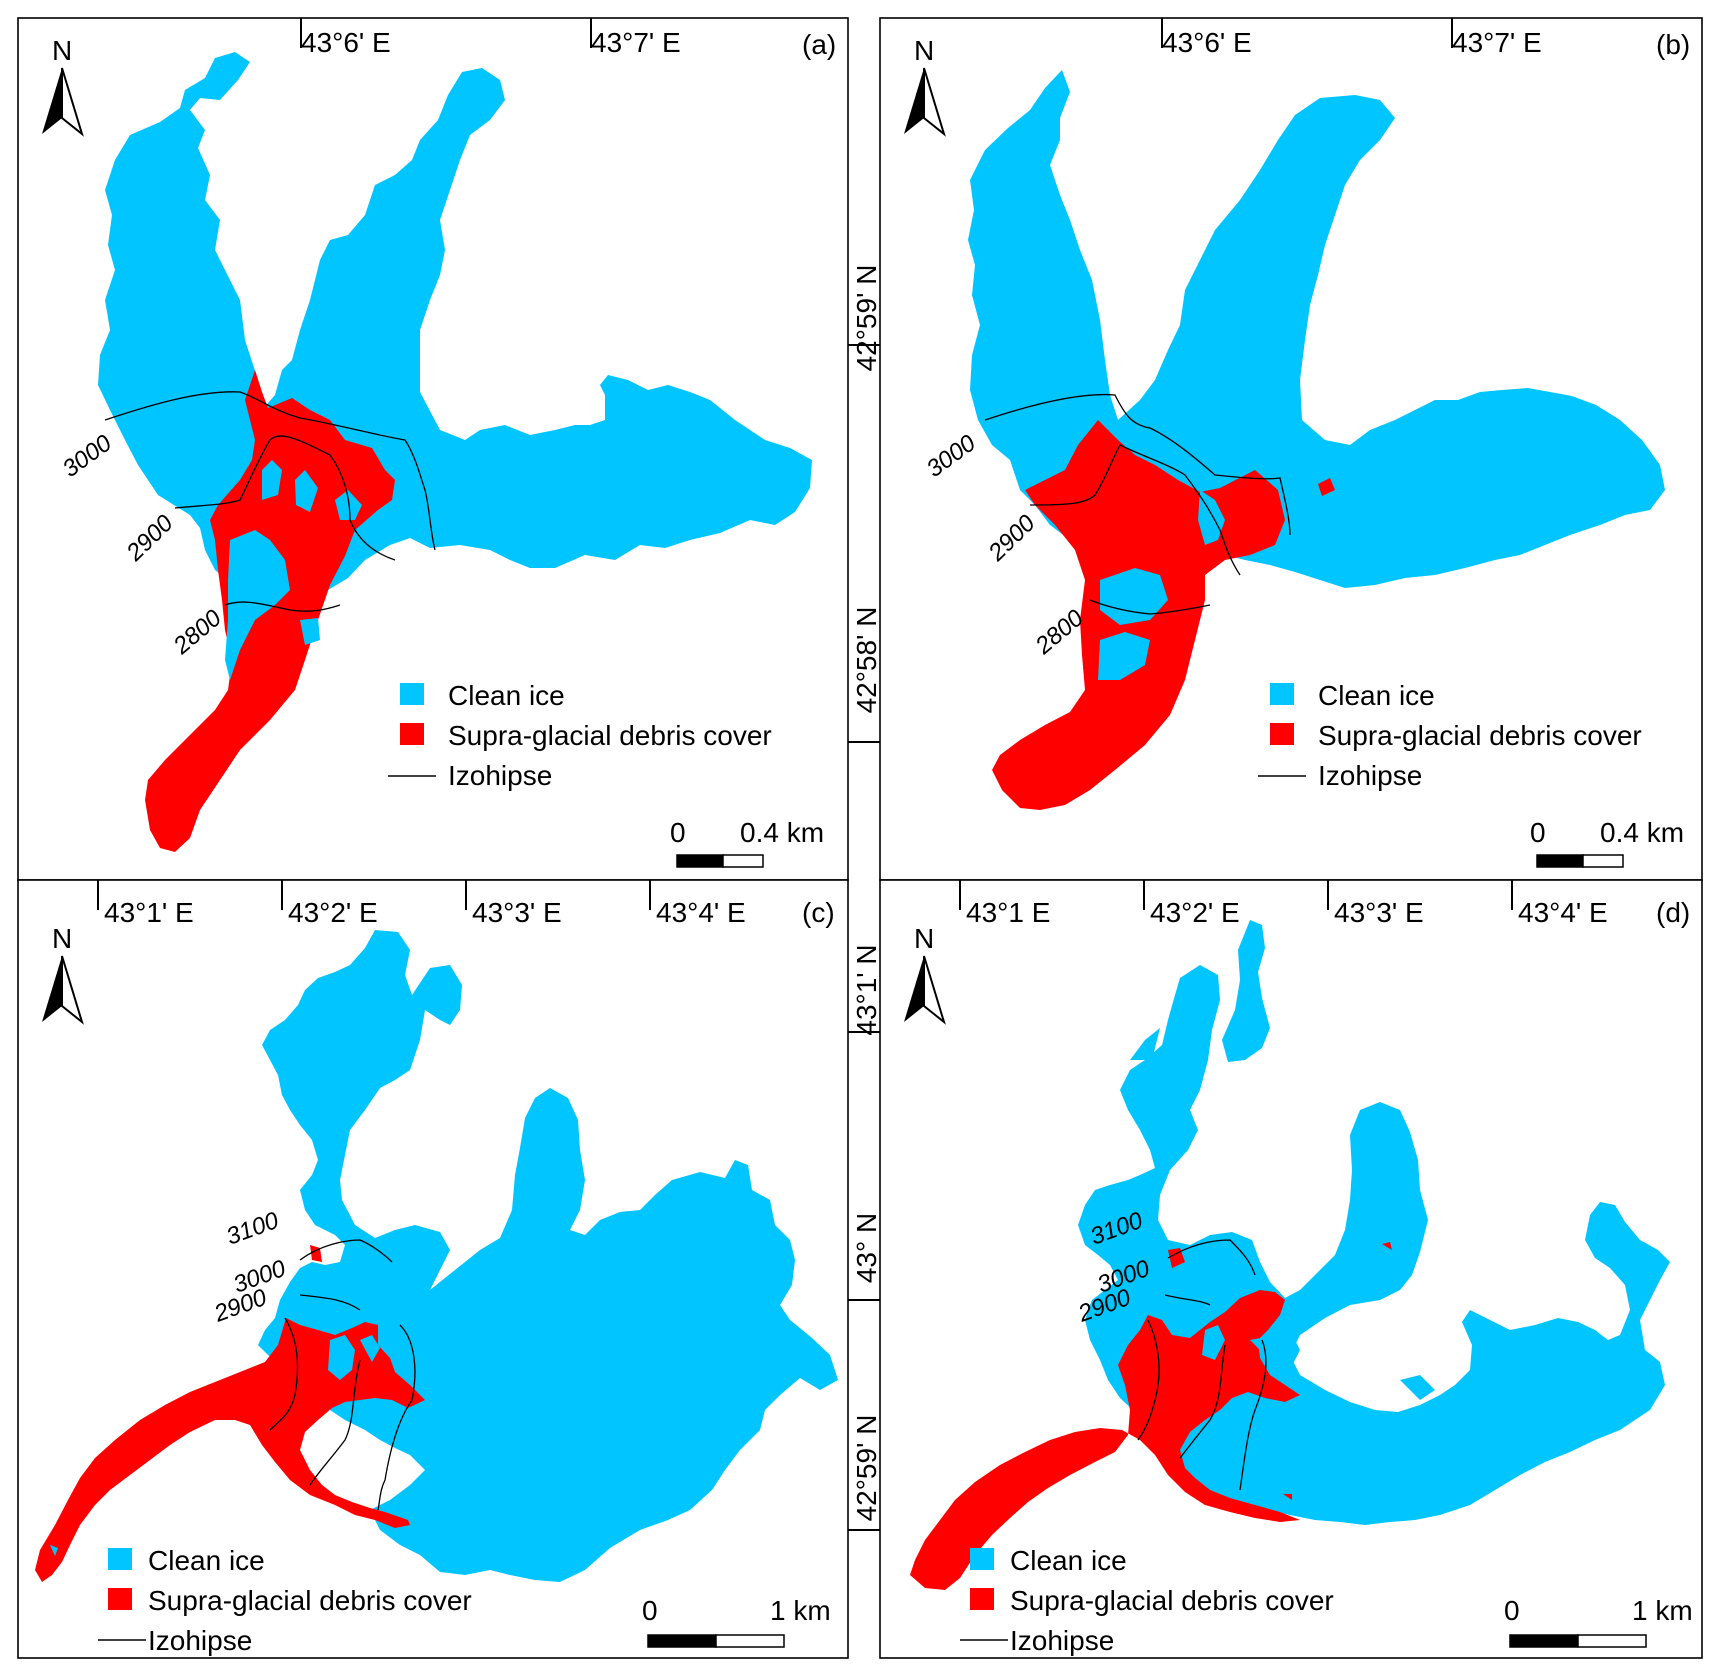 The height and width of the screenshot is (1676, 1723). What do you see at coordinates (1008, 912) in the screenshot?
I see `lon-label: 43°1 E` at bounding box center [1008, 912].